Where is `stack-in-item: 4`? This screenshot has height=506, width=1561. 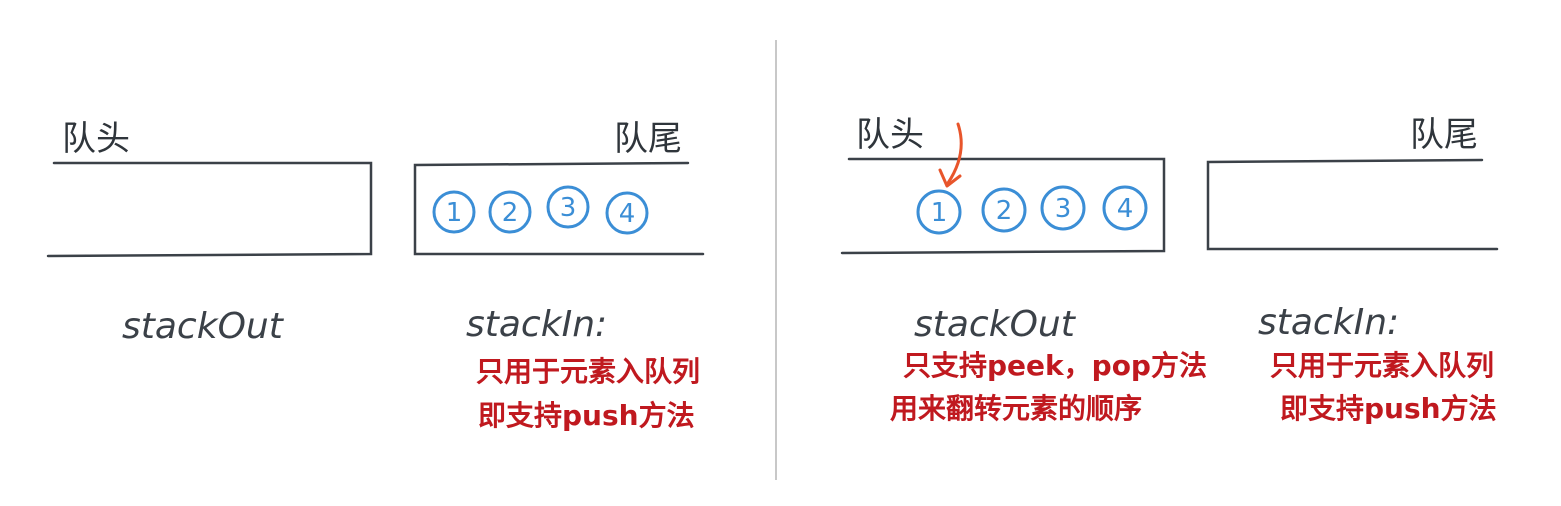
stack-in-item: 4 is located at coordinates (627, 213).